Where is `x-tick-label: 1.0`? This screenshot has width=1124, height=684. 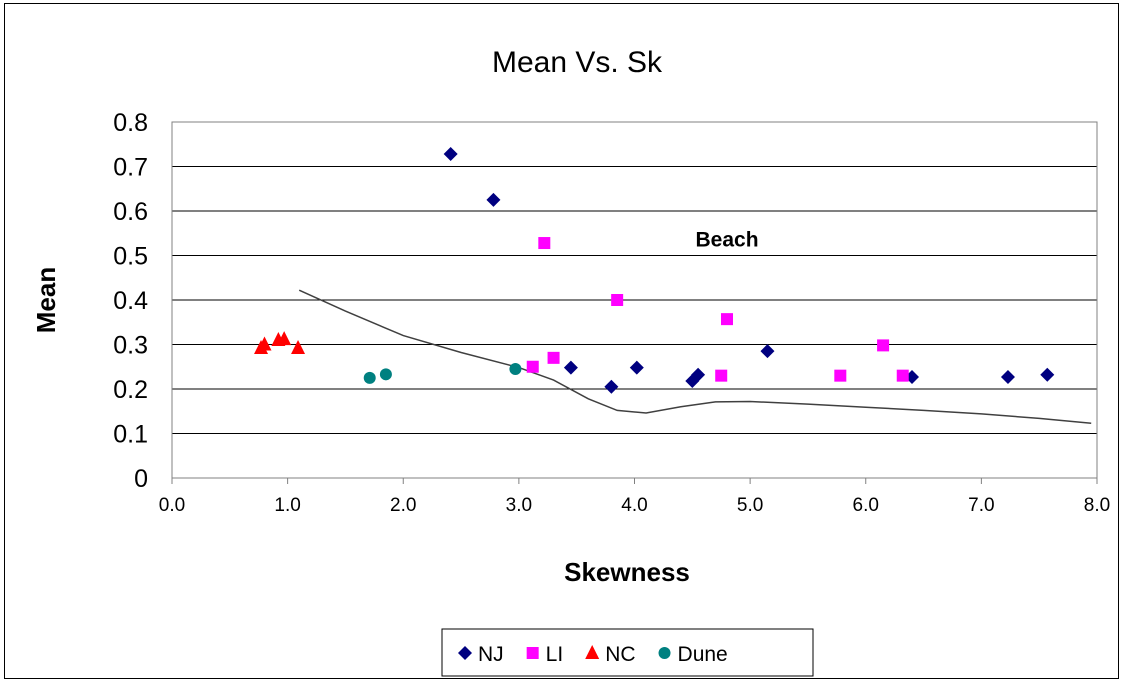 x-tick-label: 1.0 is located at coordinates (287, 505).